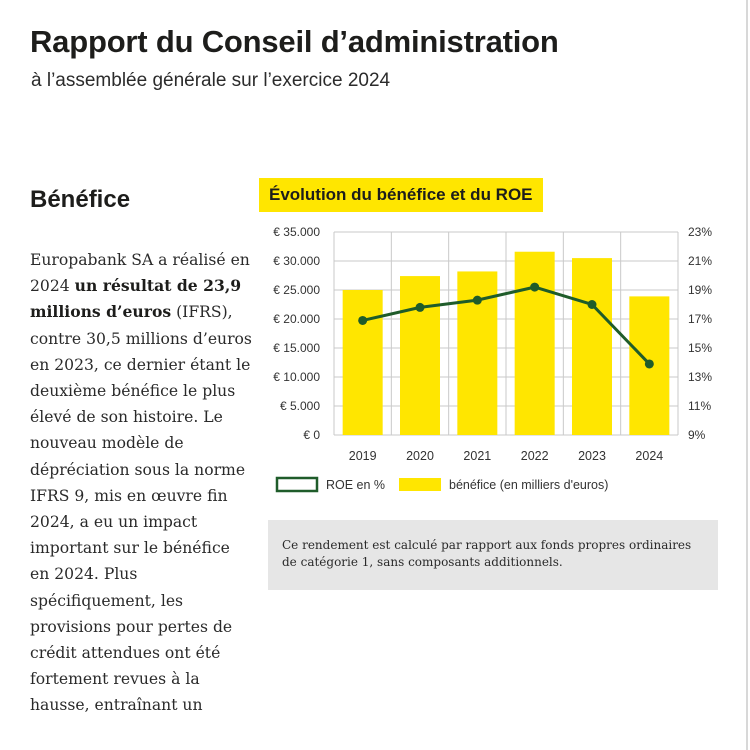 Image resolution: width=750 pixels, height=750 pixels. What do you see at coordinates (296, 377) in the screenshot?
I see `left-axis-tick-label: € 10.000` at bounding box center [296, 377].